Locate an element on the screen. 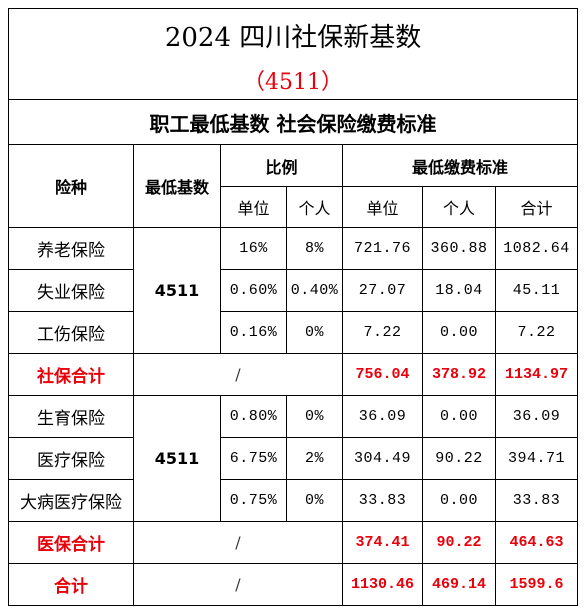 This screenshot has height=615, width=585. table-row: 工伤保险 0.16% 0% 7.22 0.00 7.22 is located at coordinates (293, 332).